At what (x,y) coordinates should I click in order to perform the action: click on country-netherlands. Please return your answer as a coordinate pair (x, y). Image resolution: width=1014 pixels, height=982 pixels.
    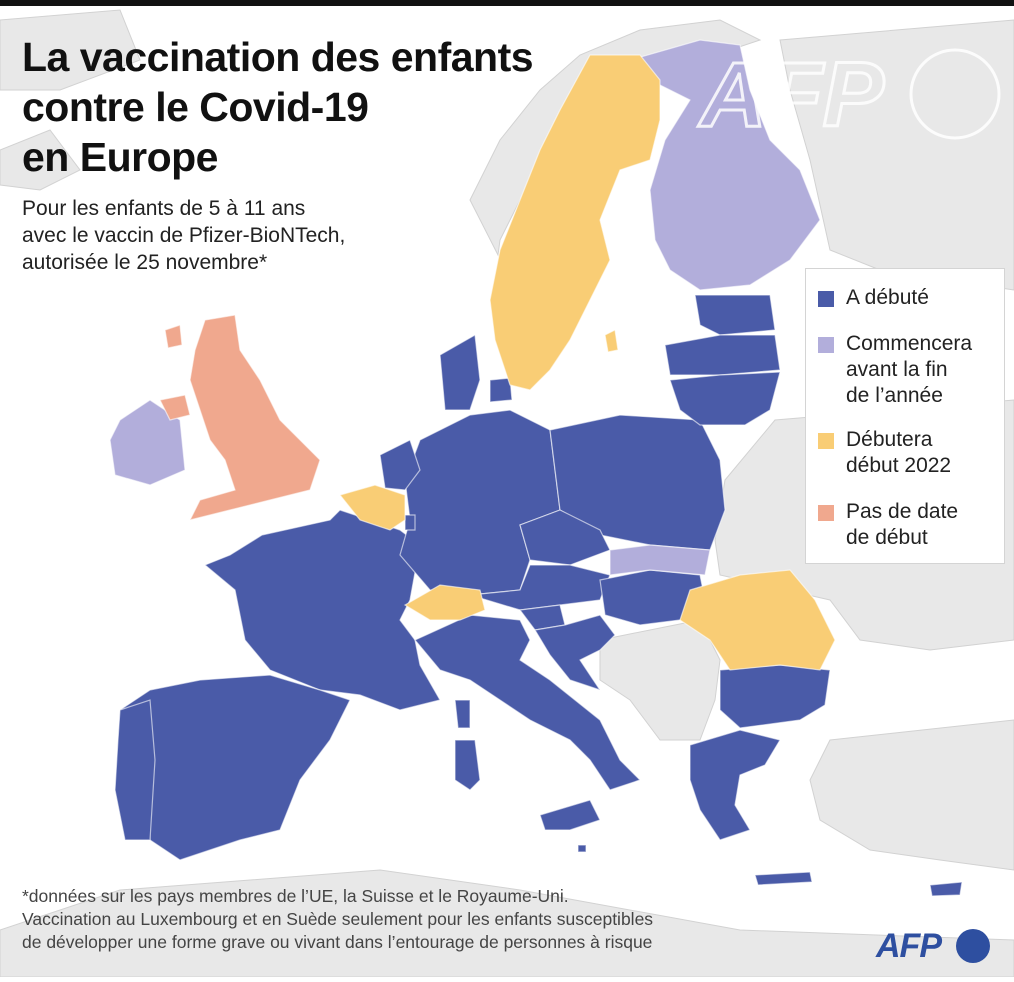
    Looking at the image, I should click on (400, 465).